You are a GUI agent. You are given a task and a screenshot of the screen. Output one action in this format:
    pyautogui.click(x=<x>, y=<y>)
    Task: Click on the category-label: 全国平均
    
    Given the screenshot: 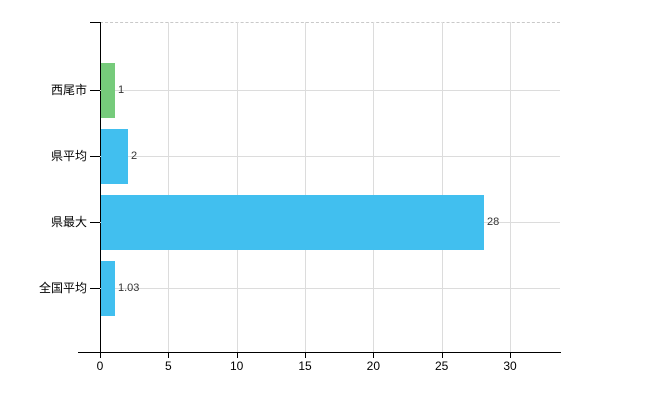 What is the action you would take?
    pyautogui.click(x=62, y=288)
    